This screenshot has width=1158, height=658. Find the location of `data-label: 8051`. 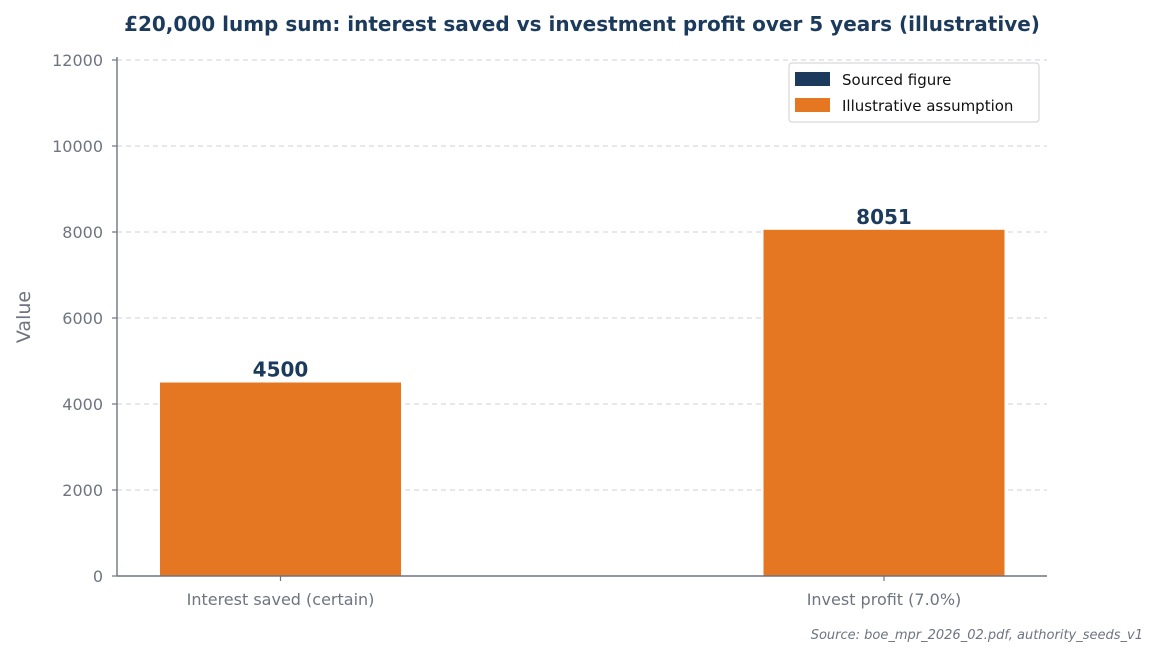

data-label: 8051 is located at coordinates (884, 217).